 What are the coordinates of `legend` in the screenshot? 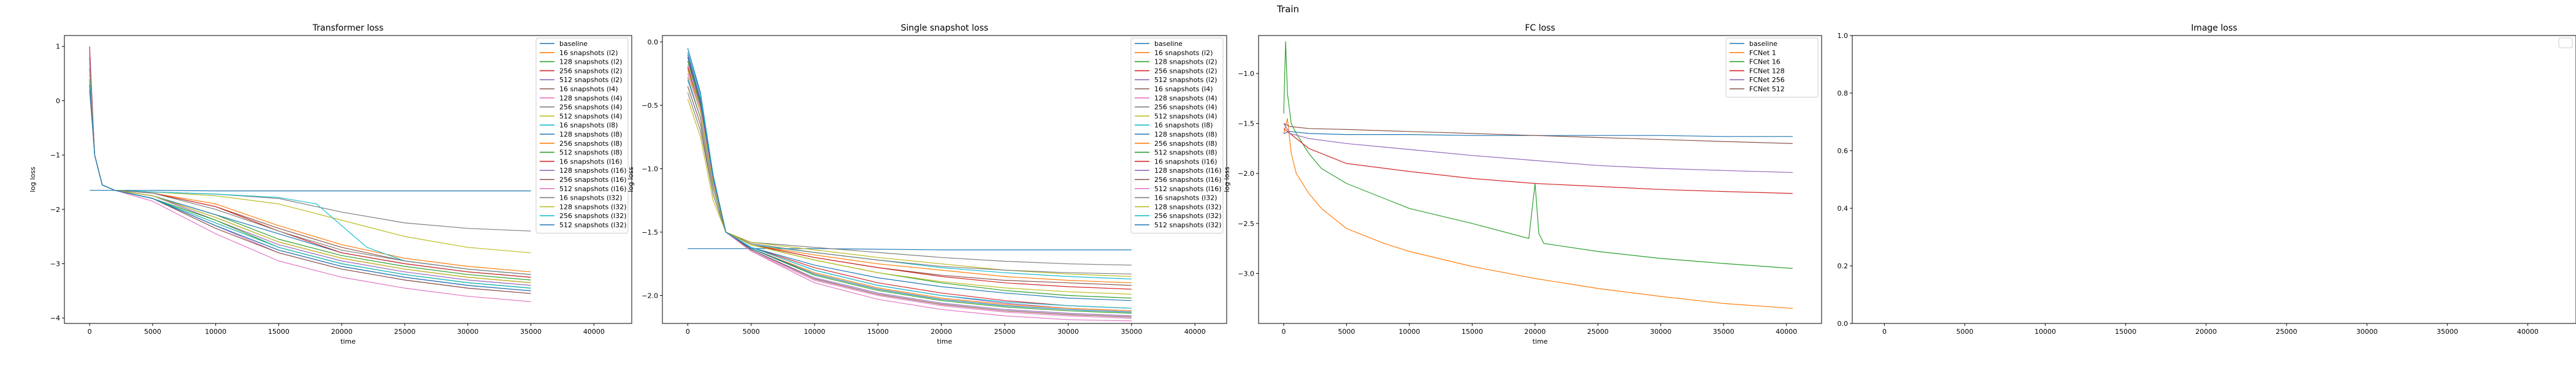 It's located at (2565, 43).